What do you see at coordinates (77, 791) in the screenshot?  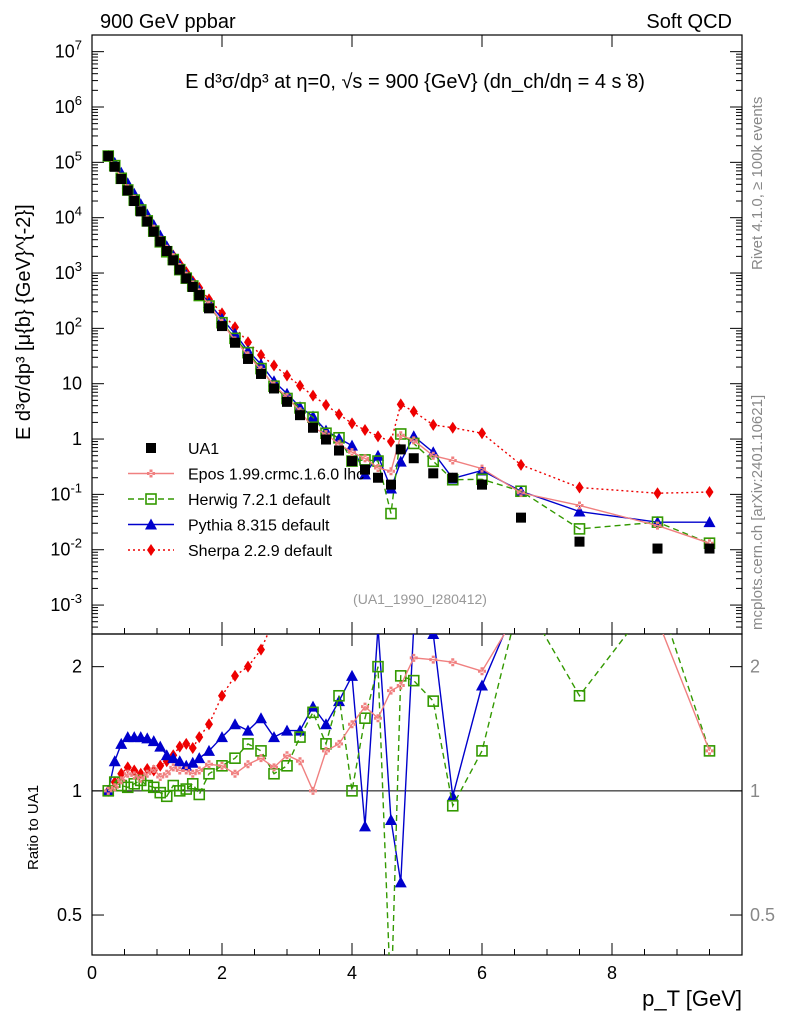 I see `ratio-y-tick-label: 1` at bounding box center [77, 791].